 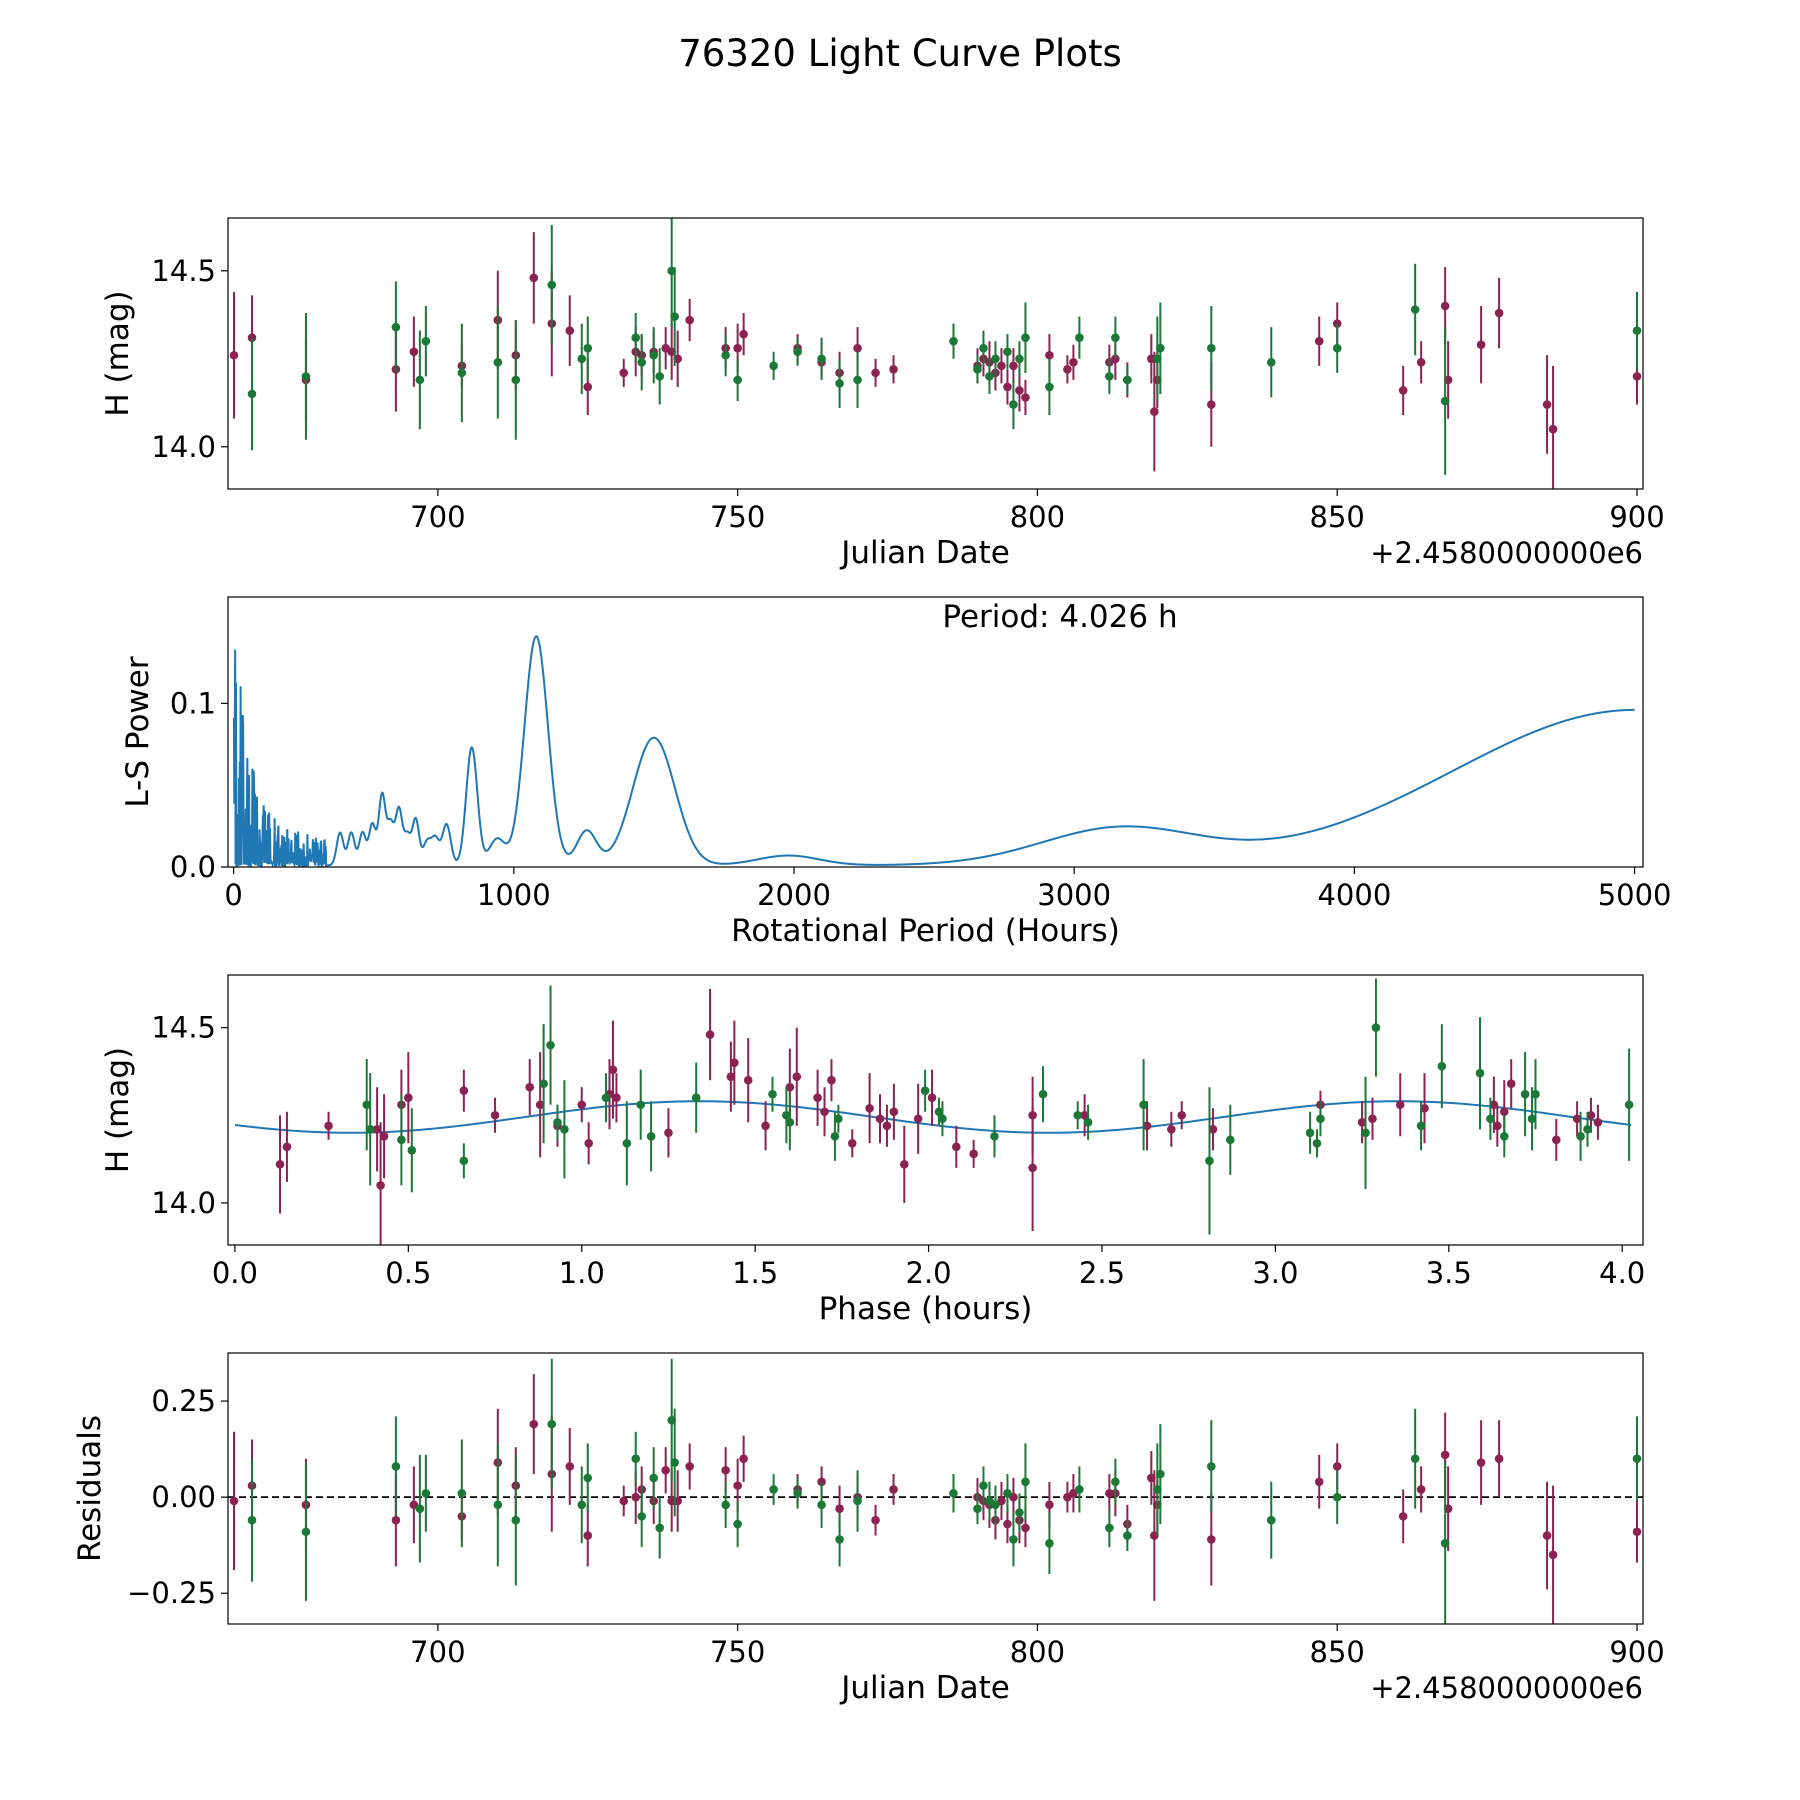 What do you see at coordinates (1037, 1652) in the screenshot?
I see `x-tick-label: 800` at bounding box center [1037, 1652].